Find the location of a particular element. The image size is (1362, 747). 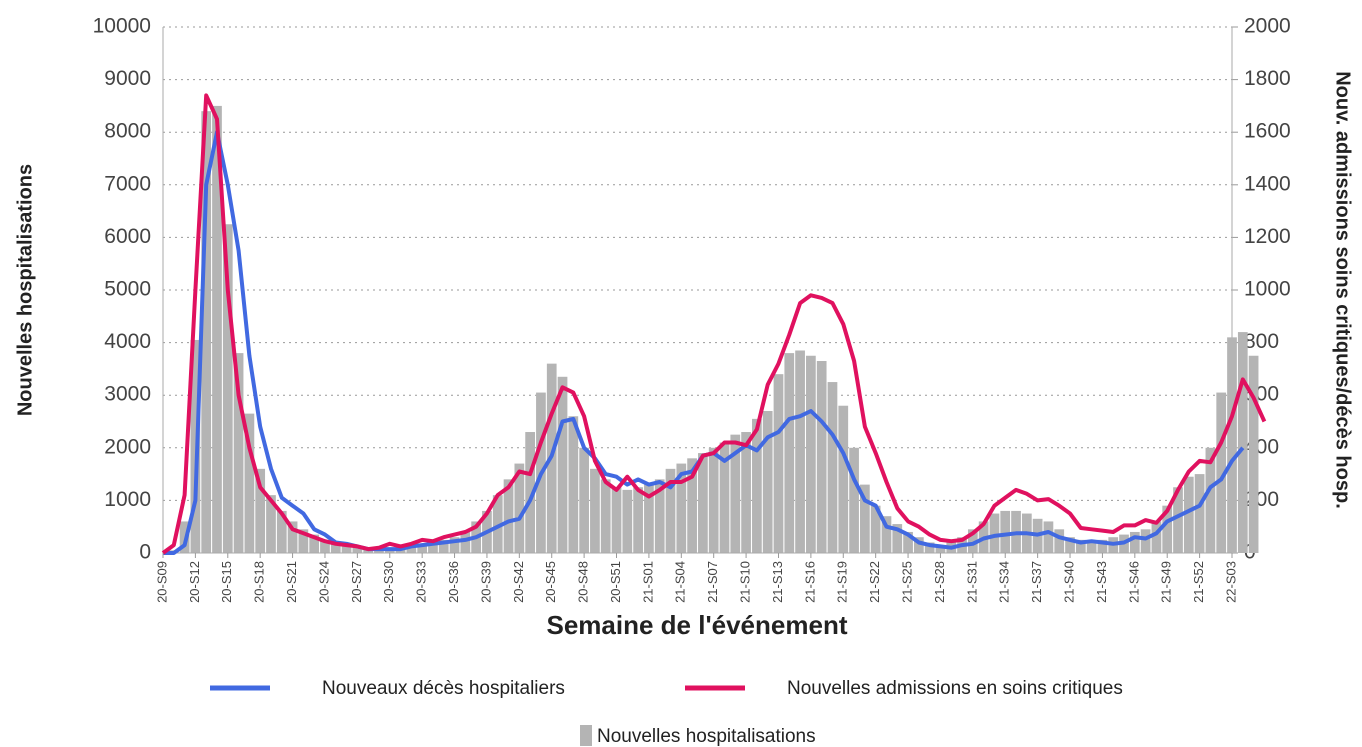

y-tick-label: 9000 is located at coordinates (127, 78).